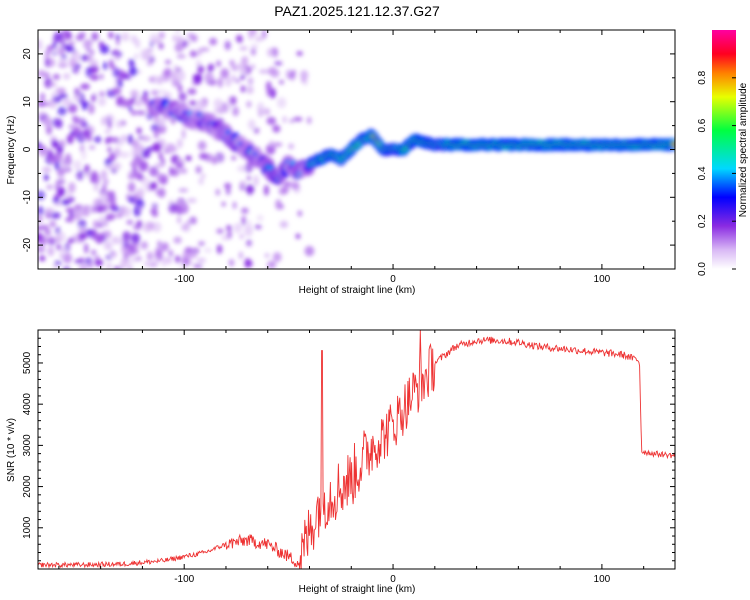 The width and height of the screenshot is (750, 600). What do you see at coordinates (11, 150) in the screenshot?
I see `heatmap-y-label: Frequency (Hz)` at bounding box center [11, 150].